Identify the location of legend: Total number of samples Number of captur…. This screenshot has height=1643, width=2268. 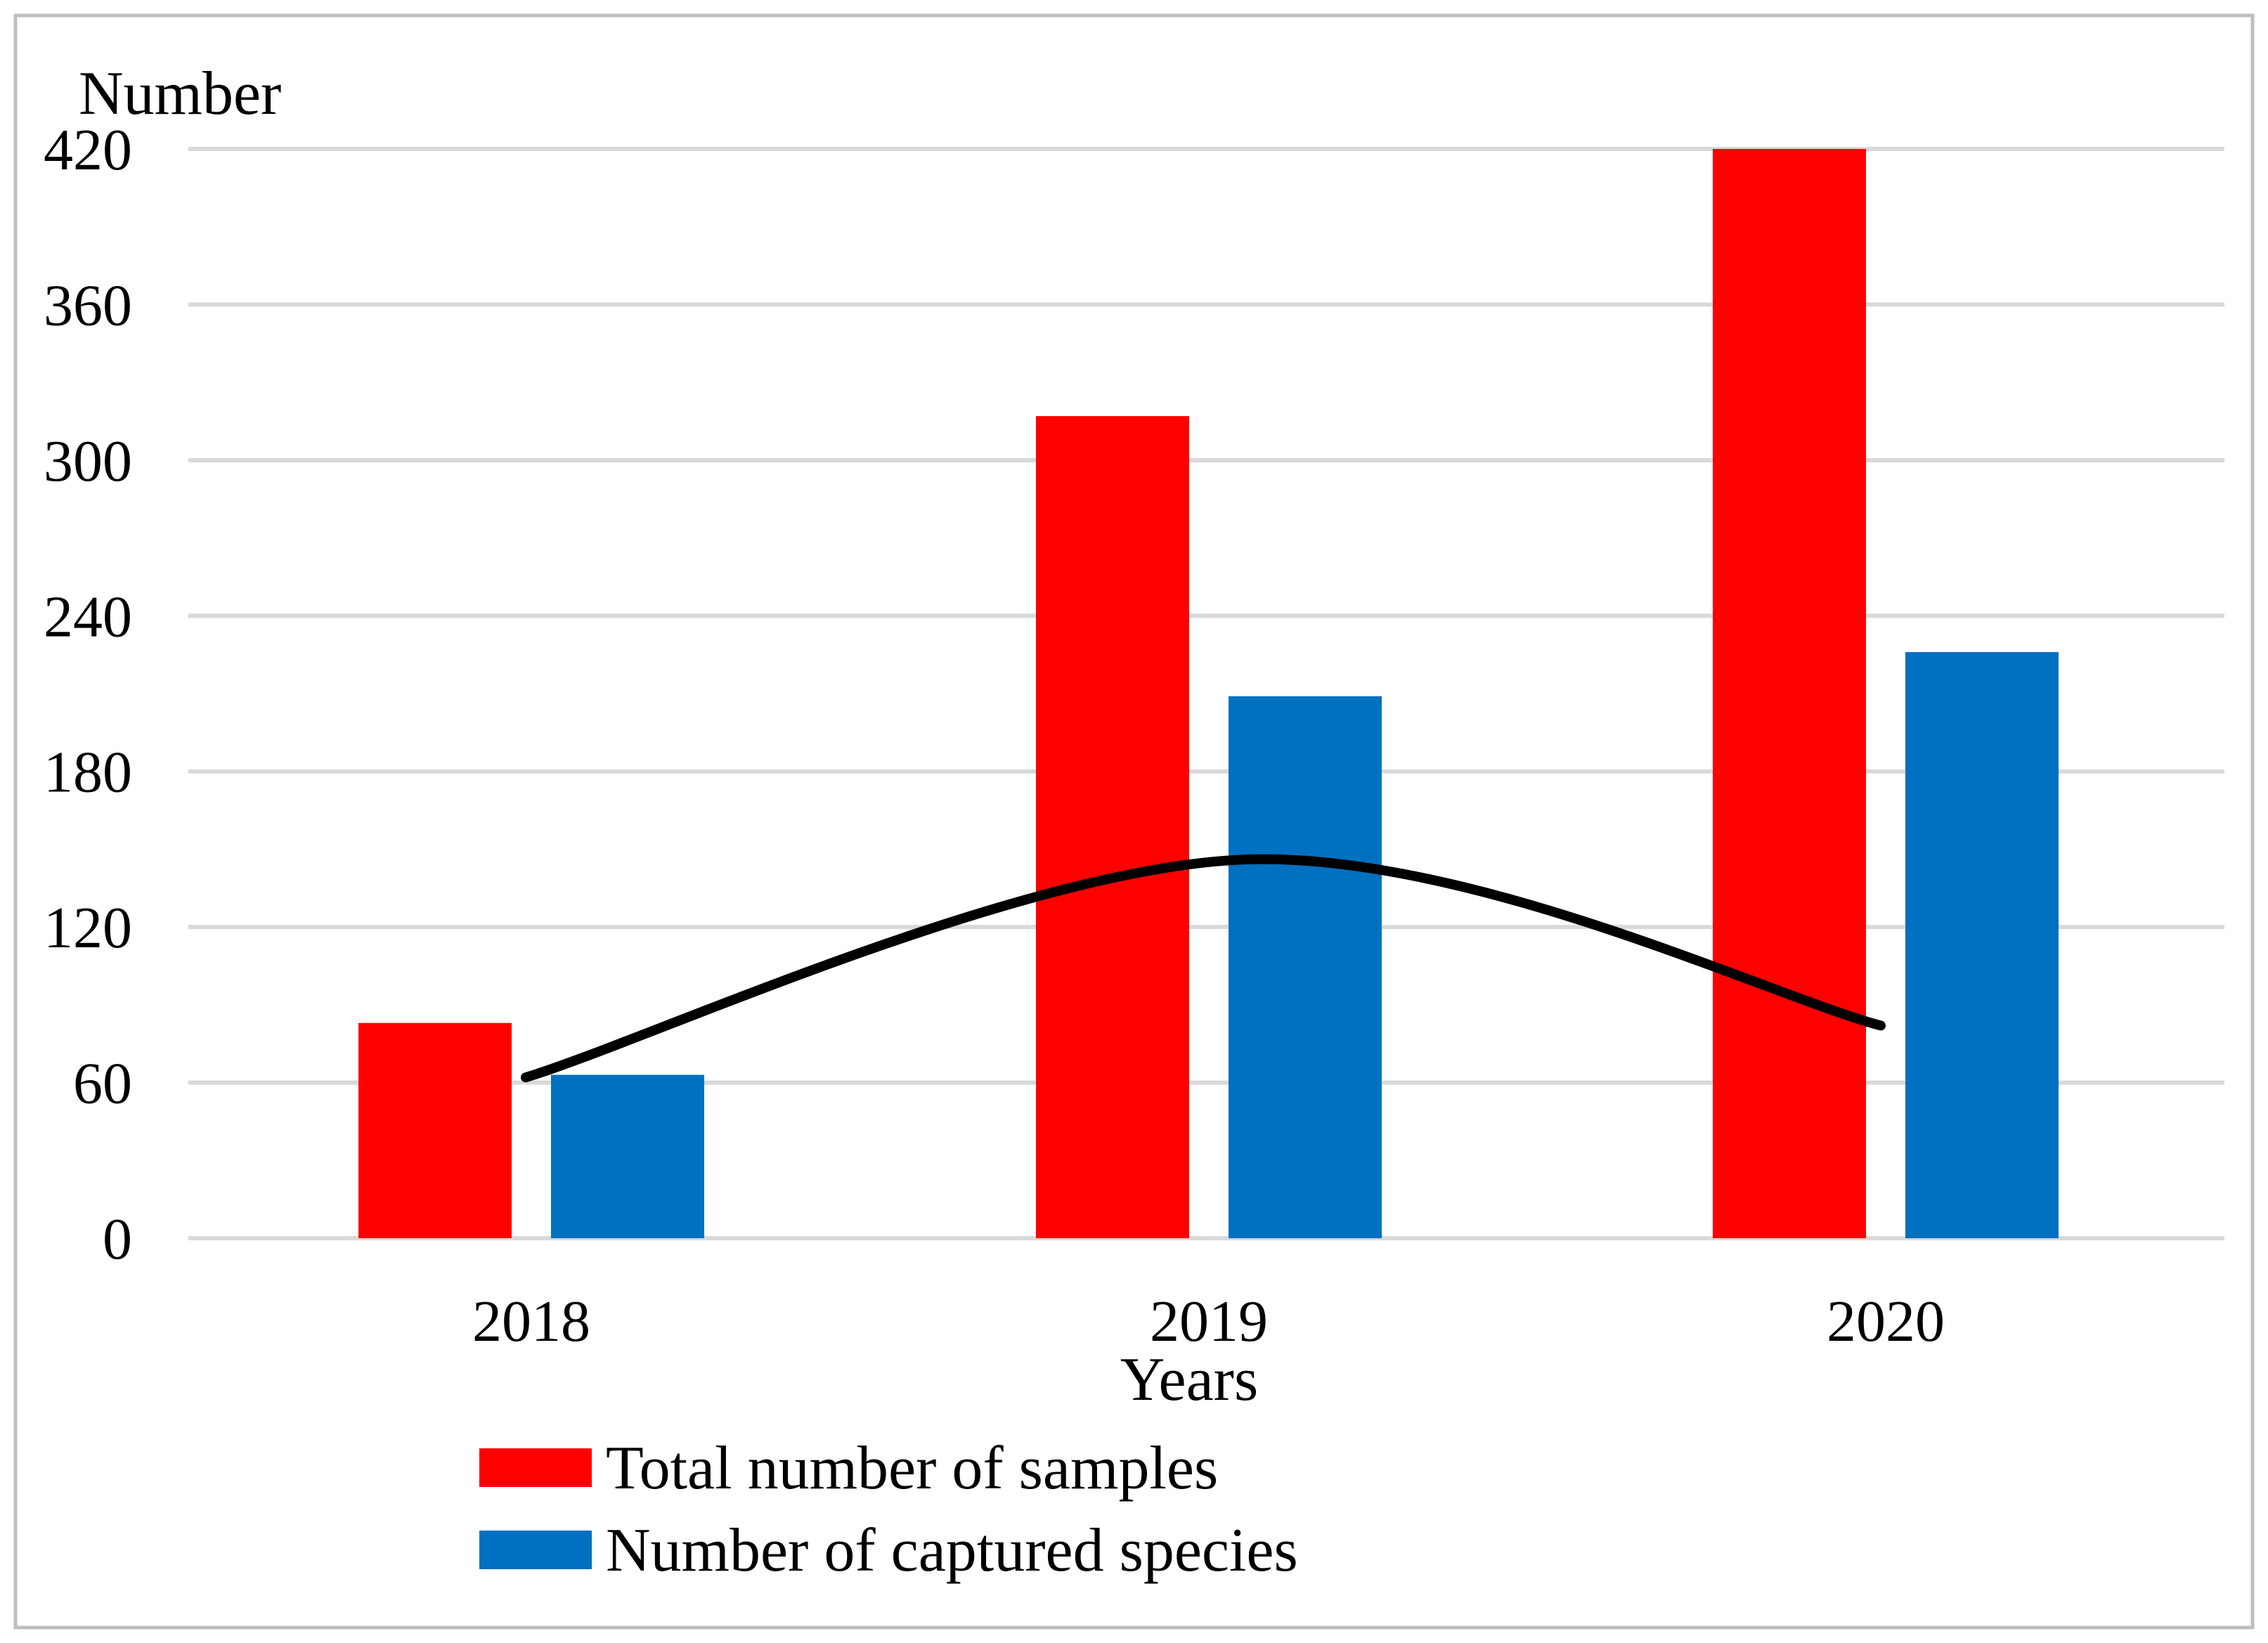
(888, 1509).